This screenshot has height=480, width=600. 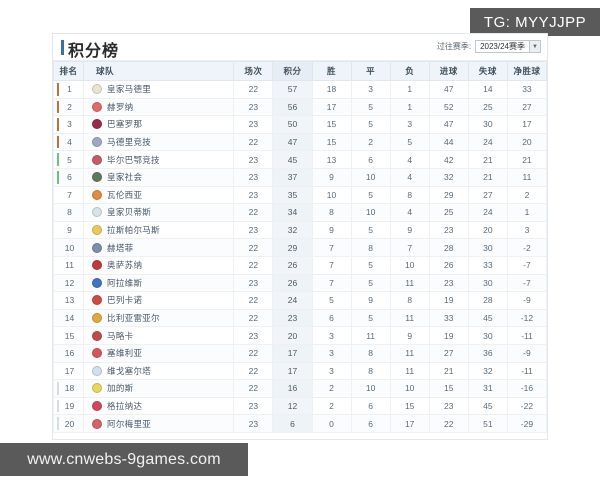 I want to click on table-row: 10 赫塔菲 22 29 7 8 7 28 30 -2, so click(x=300, y=247).